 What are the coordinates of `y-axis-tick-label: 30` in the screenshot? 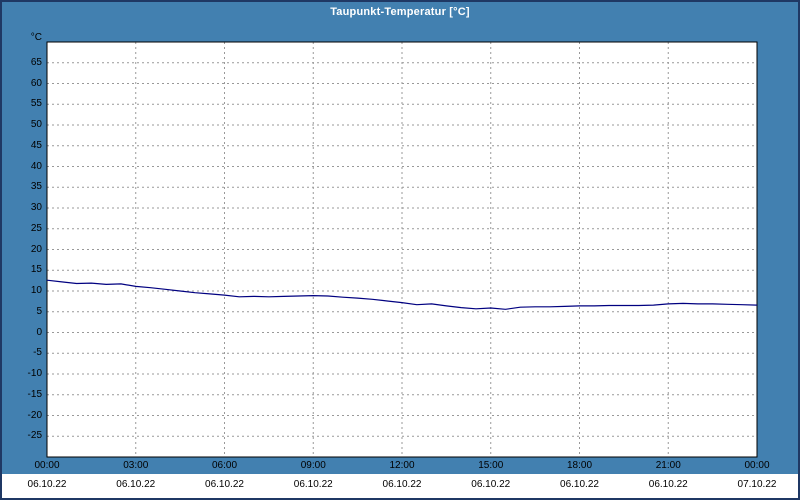 It's located at (36, 207).